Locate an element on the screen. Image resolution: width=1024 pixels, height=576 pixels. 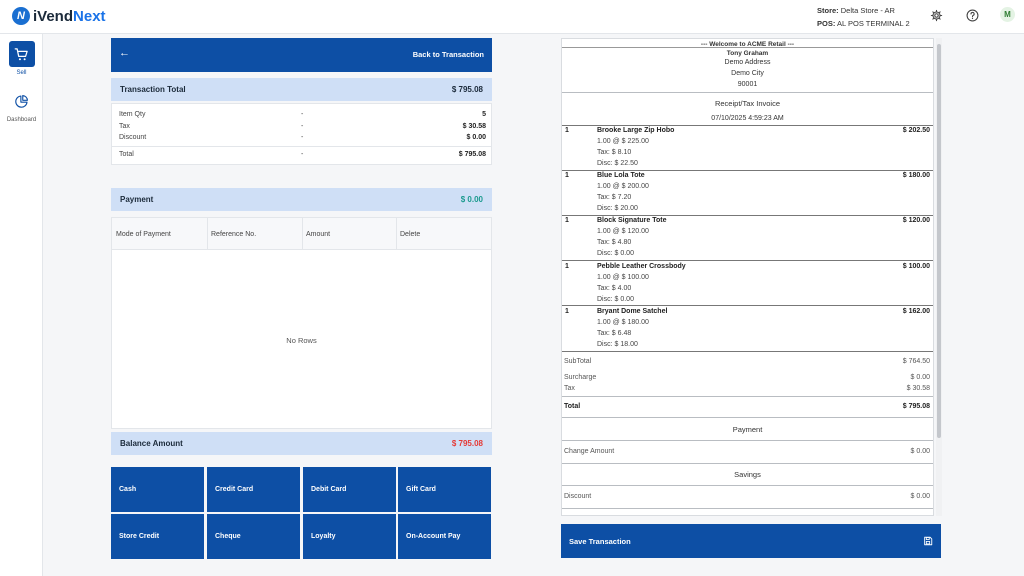
receipt-scrollbar is located at coordinates (939, 277).